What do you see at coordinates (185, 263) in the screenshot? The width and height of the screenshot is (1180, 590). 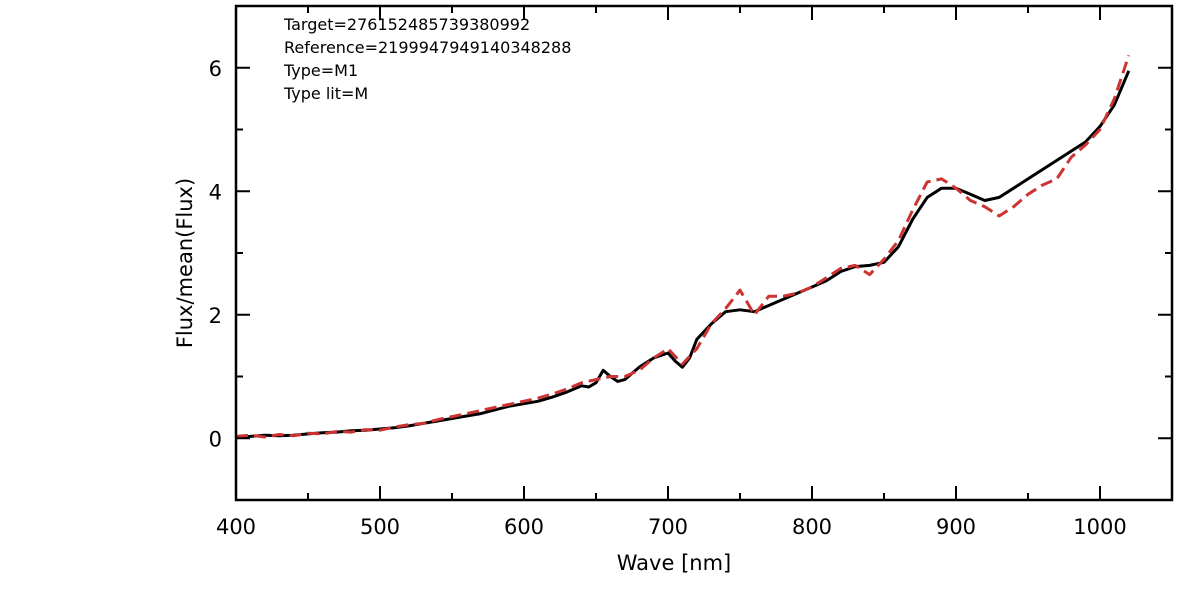 I see `y-axis-label: Flux/mean(Flux)` at bounding box center [185, 263].